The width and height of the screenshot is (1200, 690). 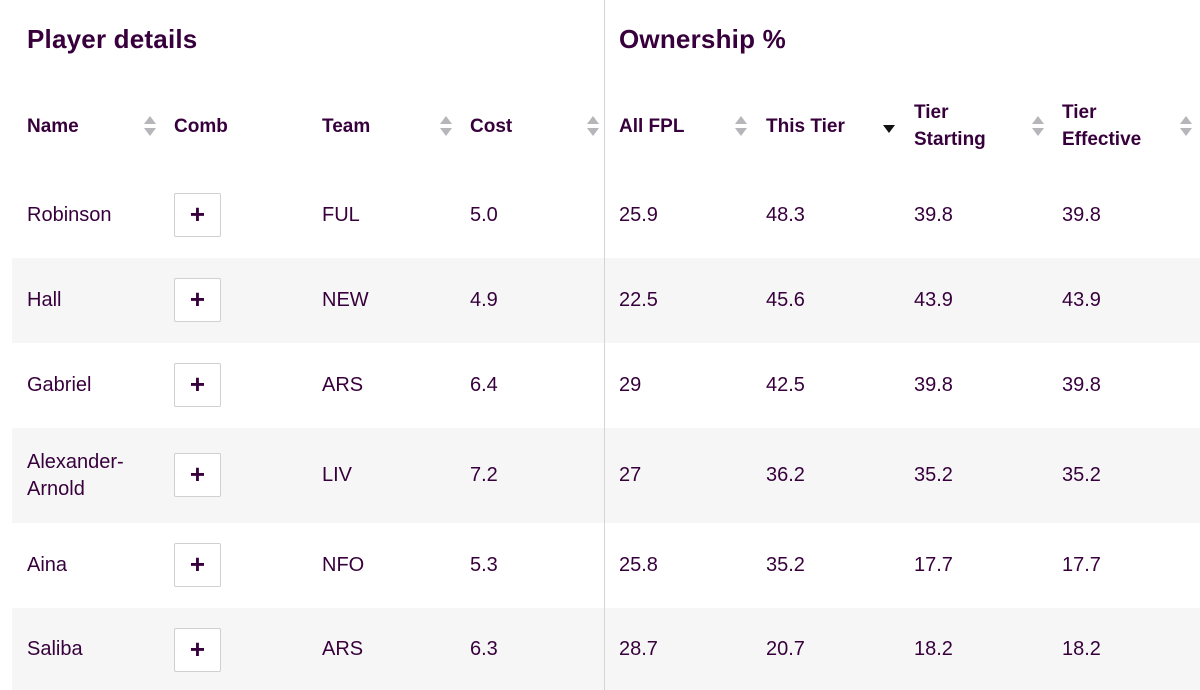 What do you see at coordinates (805, 126) in the screenshot?
I see `column-header-this-tier: This Tier` at bounding box center [805, 126].